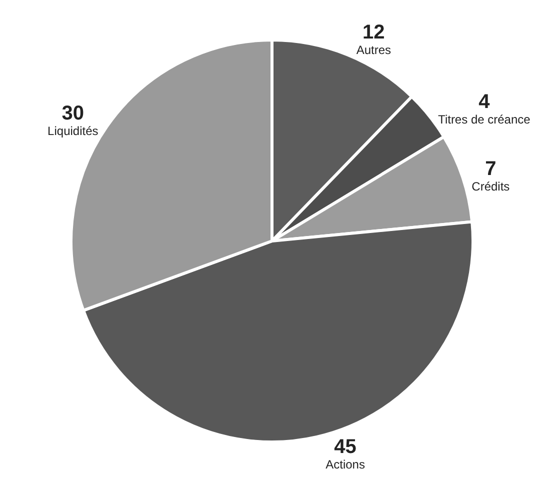  What do you see at coordinates (73, 131) in the screenshot?
I see `slice-label: Liquidités` at bounding box center [73, 131].